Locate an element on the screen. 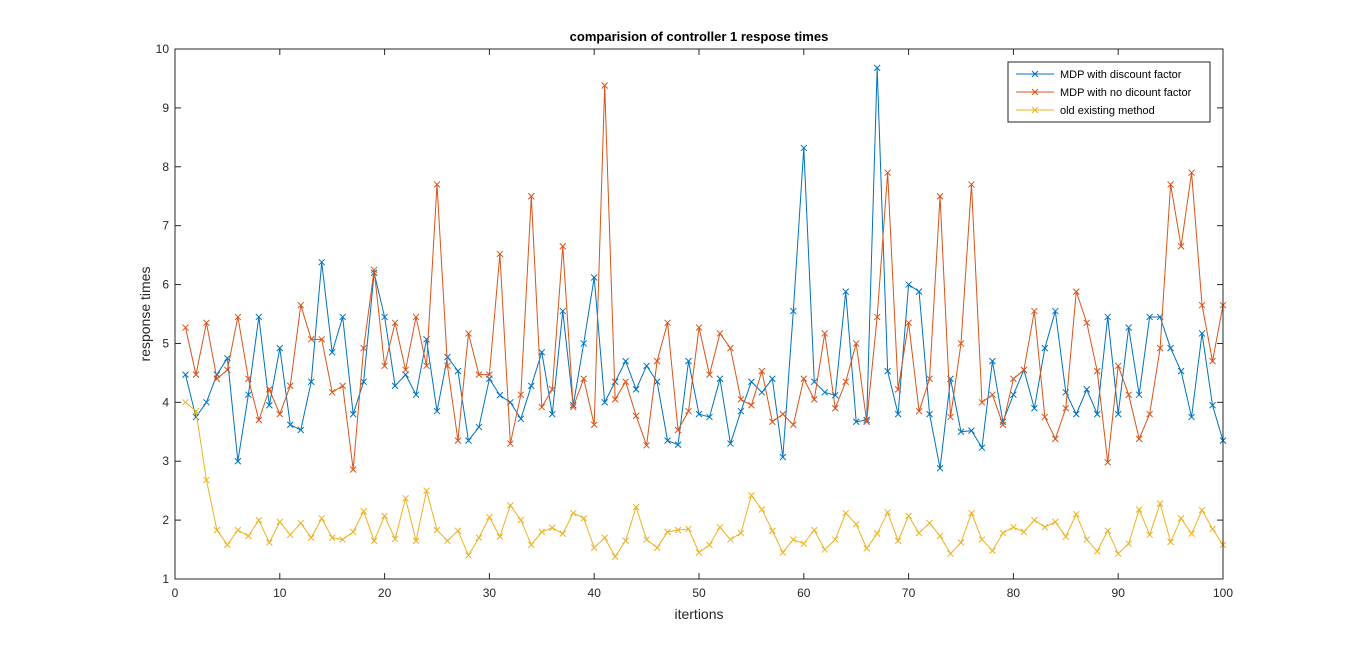 The height and width of the screenshot is (651, 1350). y-tick-label: 8 is located at coordinates (165, 167).